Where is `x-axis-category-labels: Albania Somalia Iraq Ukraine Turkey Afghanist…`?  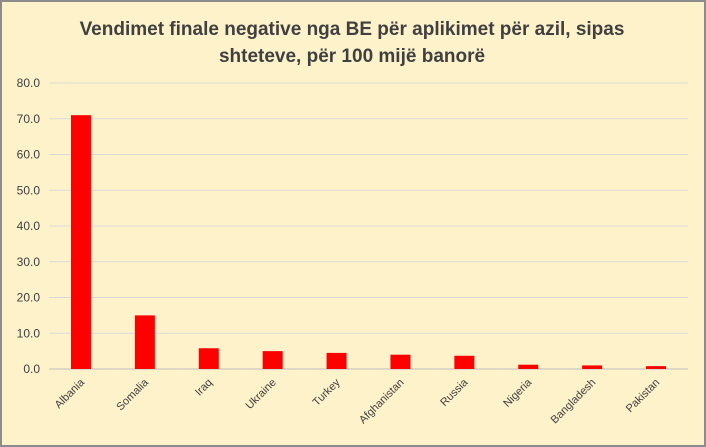
x-axis-category-labels: Albania Somalia Iraq Ukraine Turkey Afghanist… is located at coordinates (358, 401).